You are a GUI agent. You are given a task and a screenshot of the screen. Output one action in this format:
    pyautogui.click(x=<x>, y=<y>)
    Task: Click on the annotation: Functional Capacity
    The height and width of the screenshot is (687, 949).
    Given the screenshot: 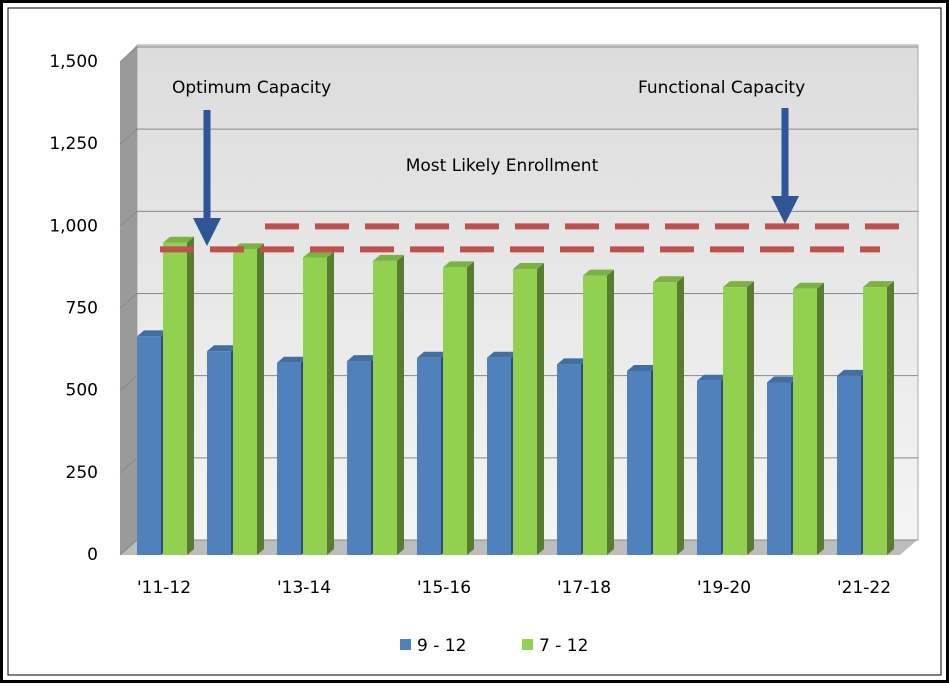 What is the action you would take?
    pyautogui.click(x=721, y=88)
    